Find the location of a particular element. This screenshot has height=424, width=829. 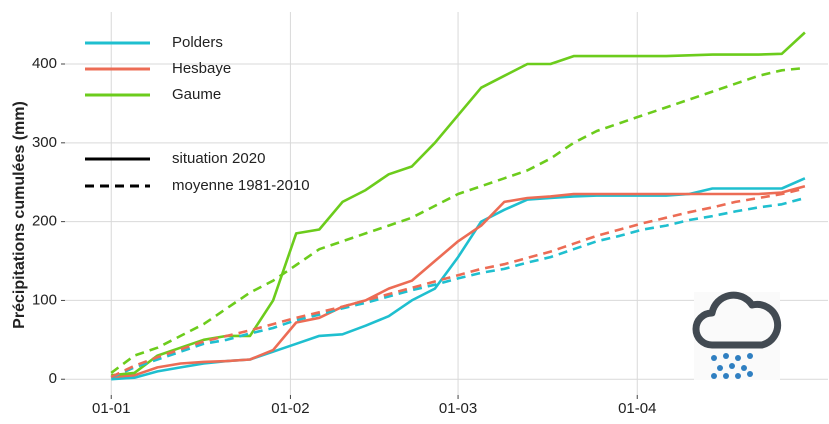

legend-label: Polders is located at coordinates (197, 42).